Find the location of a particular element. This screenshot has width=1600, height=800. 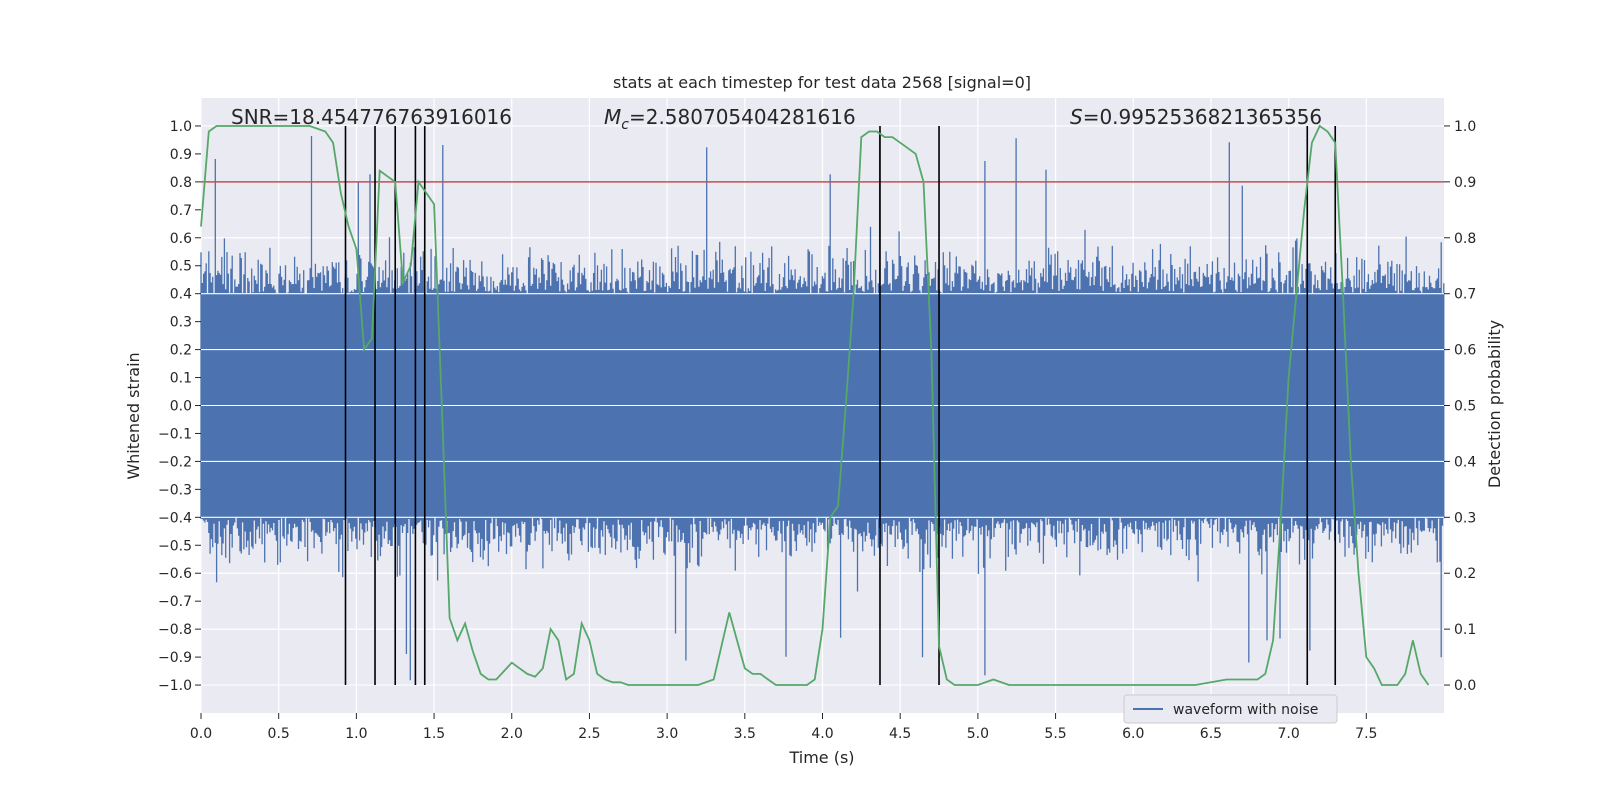

x-tick-label: 7.5 is located at coordinates (1366, 734).